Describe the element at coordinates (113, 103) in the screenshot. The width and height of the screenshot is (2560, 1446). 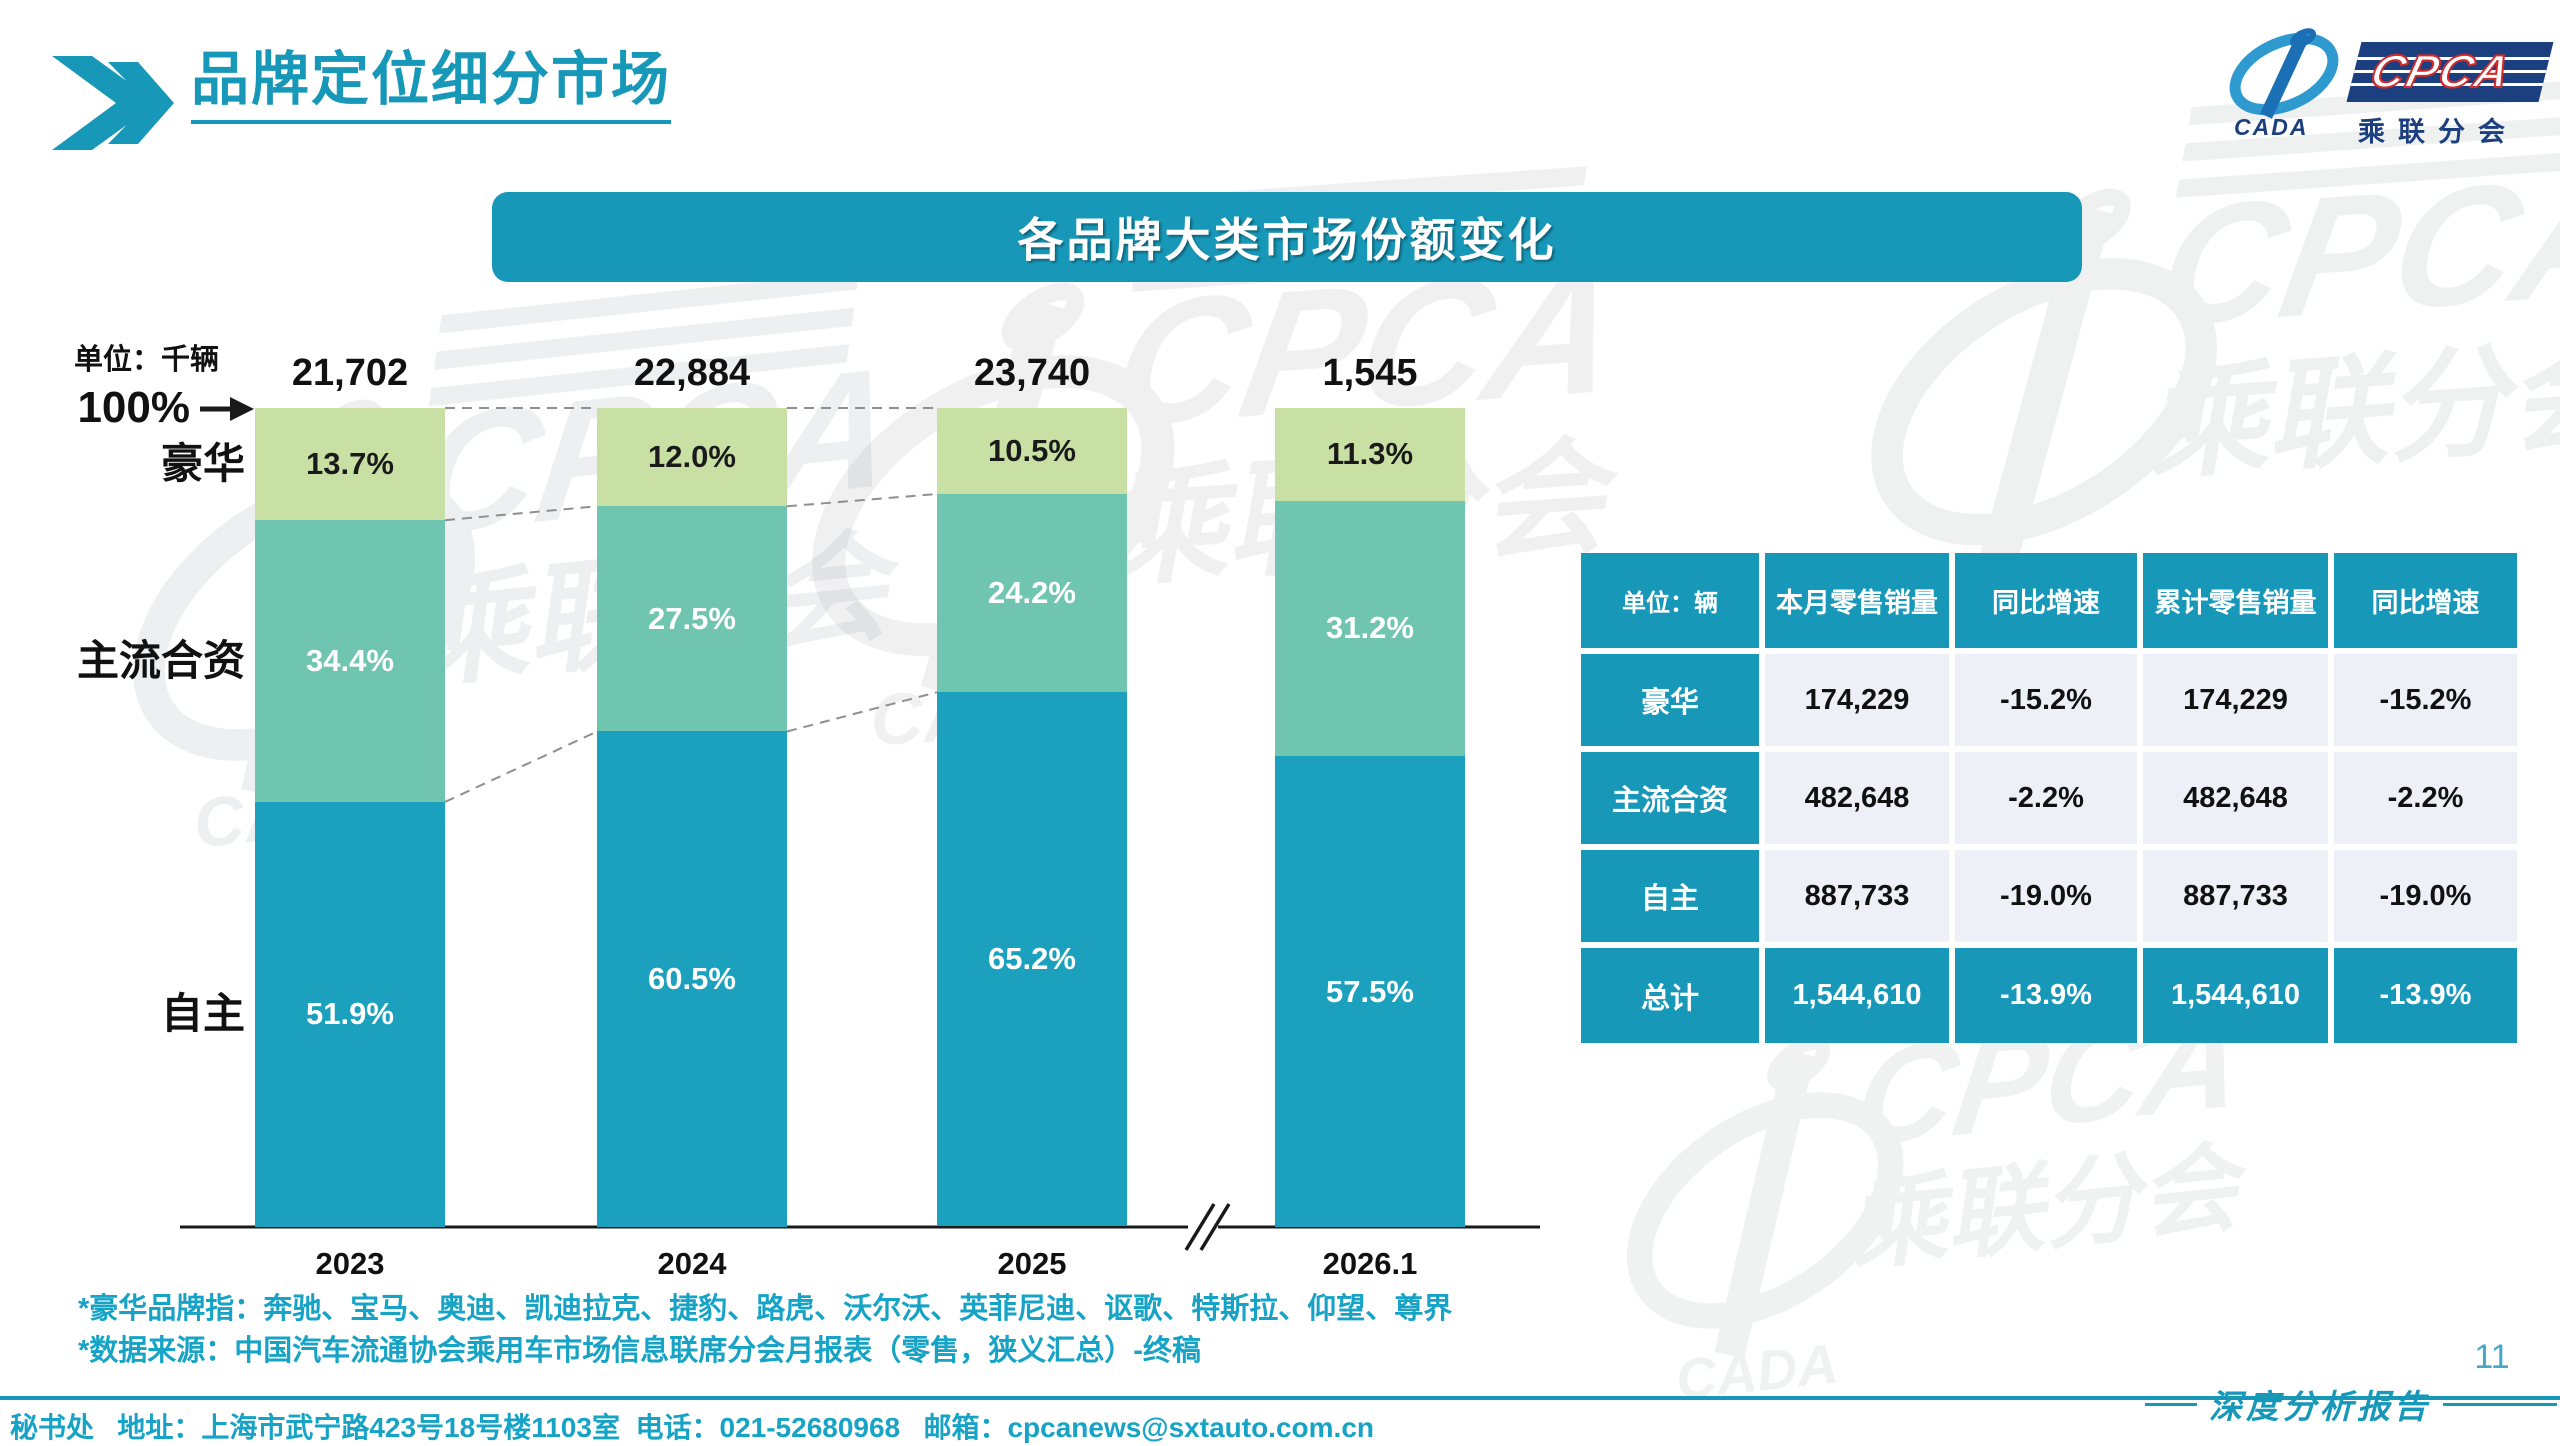
I see `double-chevron-icon` at that location.